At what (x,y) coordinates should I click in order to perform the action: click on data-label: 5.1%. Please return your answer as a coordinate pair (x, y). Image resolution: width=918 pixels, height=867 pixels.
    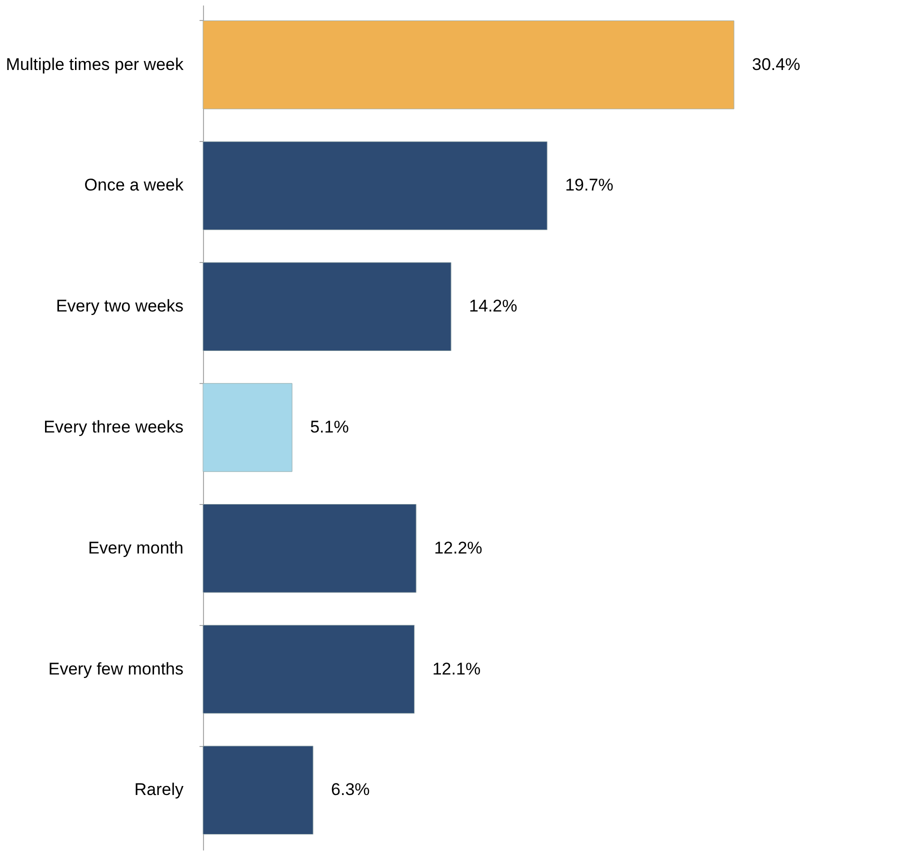
    Looking at the image, I should click on (329, 427).